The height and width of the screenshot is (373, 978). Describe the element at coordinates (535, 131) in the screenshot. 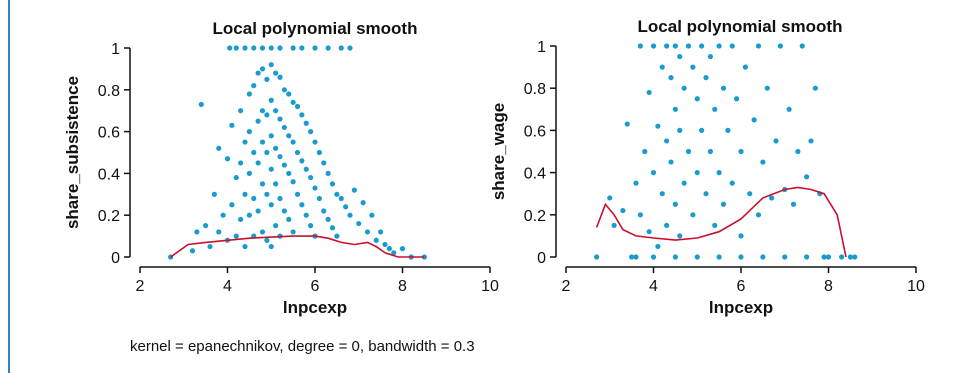

I see `y-tick-label: 0.6` at that location.